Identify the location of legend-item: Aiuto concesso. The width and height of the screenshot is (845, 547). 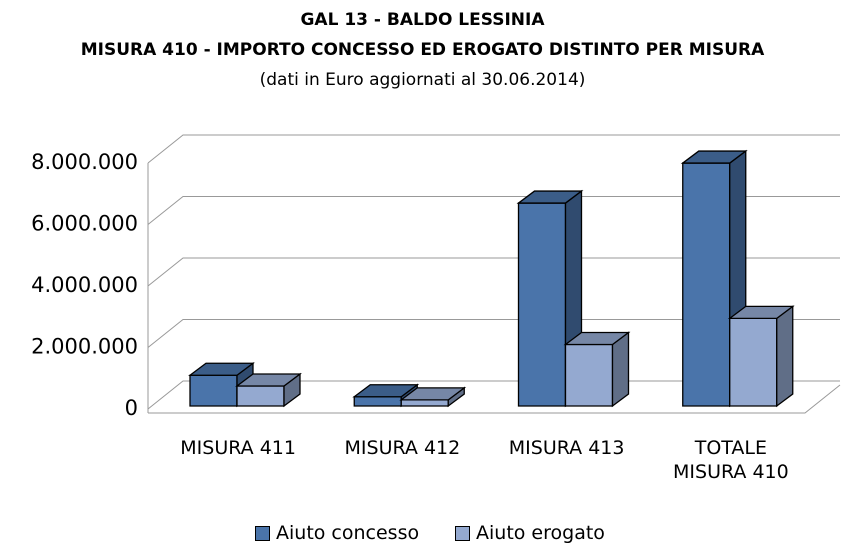
(337, 533).